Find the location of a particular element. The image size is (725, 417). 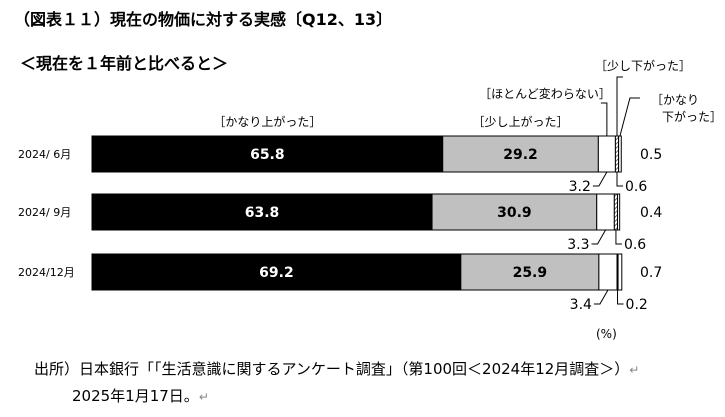

data-label: 3.4 is located at coordinates (581, 305).